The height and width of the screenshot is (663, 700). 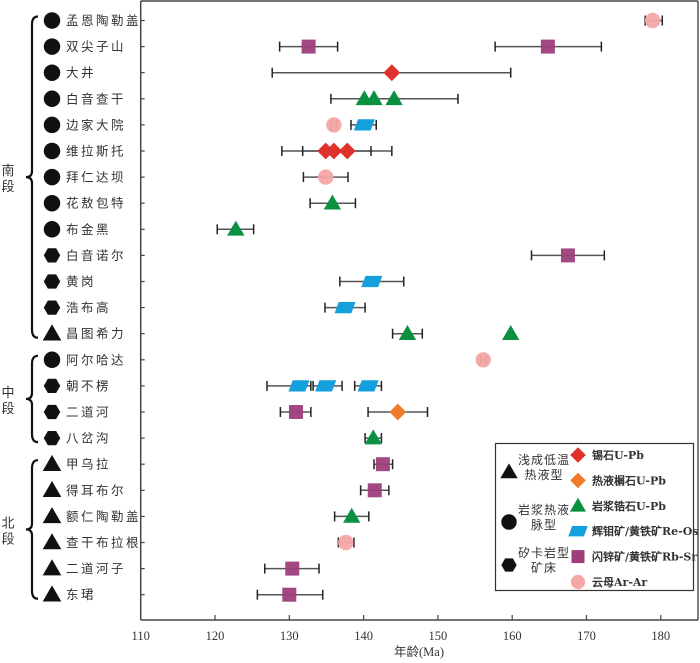 What do you see at coordinates (578, 557) in the screenshot?
I see `sphalerite-legend-icon` at bounding box center [578, 557].